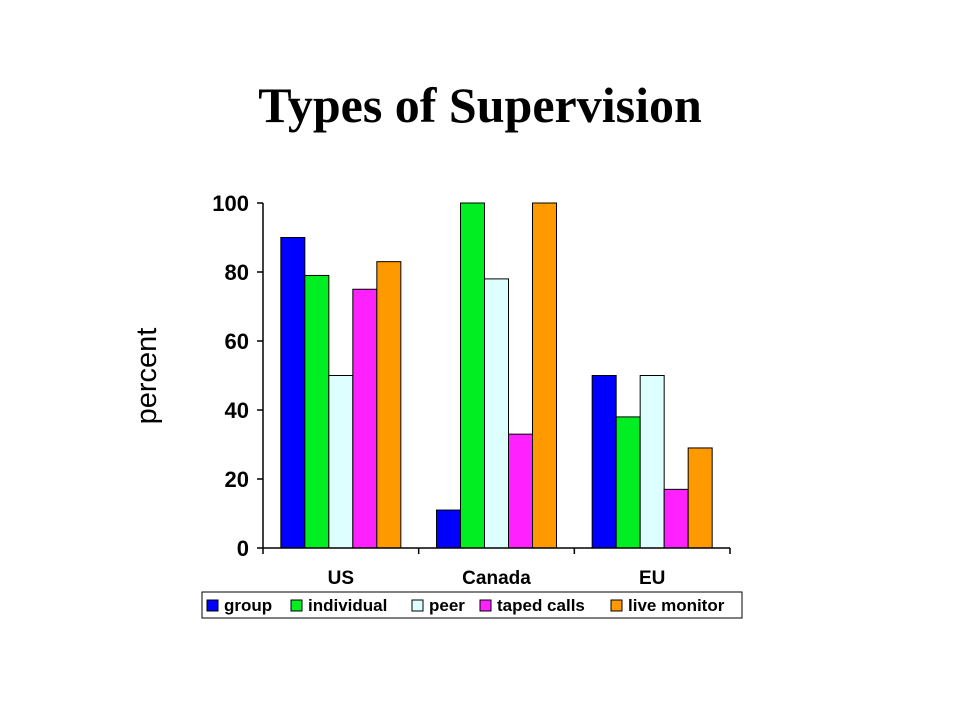  I want to click on legend-label-peer: peer, so click(447, 605).